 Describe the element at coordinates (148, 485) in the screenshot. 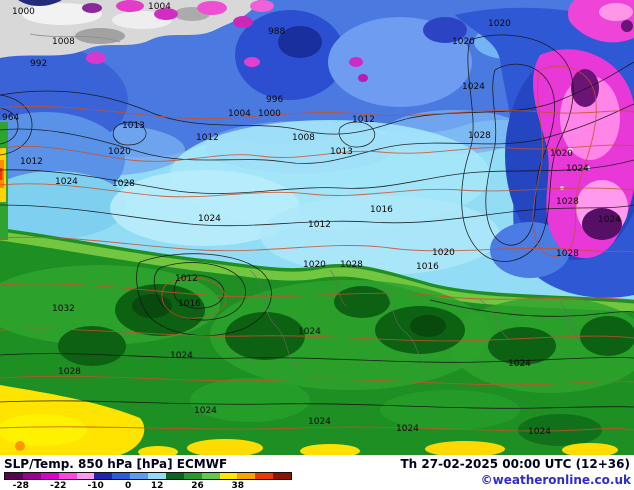

I see `colorbar-ticks: -28 -22 -10 0 12 26 38` at that location.